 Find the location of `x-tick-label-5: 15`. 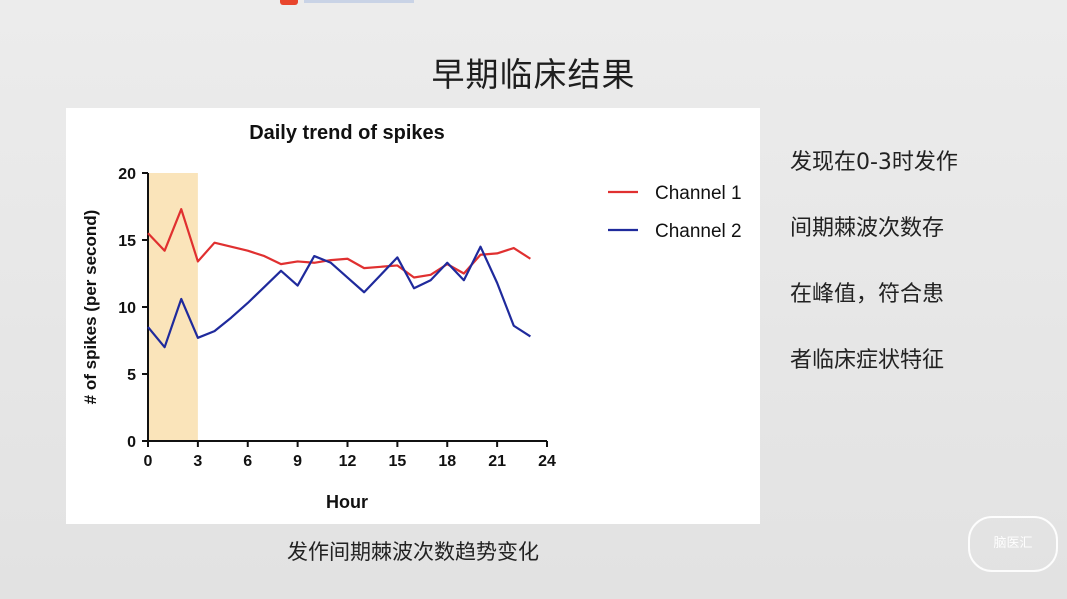

x-tick-label-5: 15 is located at coordinates (397, 461).